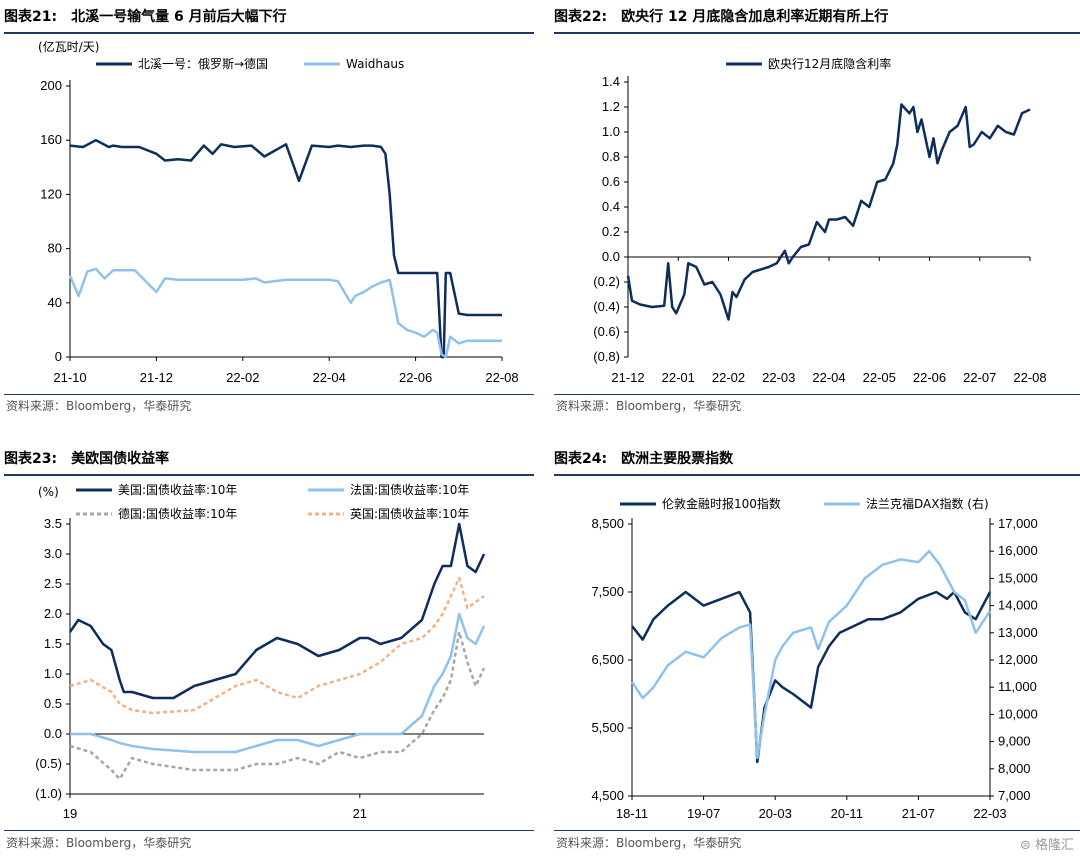 The height and width of the screenshot is (859, 1080). Describe the element at coordinates (606, 331) in the screenshot. I see `y-tick-label: (0.6)` at that location.